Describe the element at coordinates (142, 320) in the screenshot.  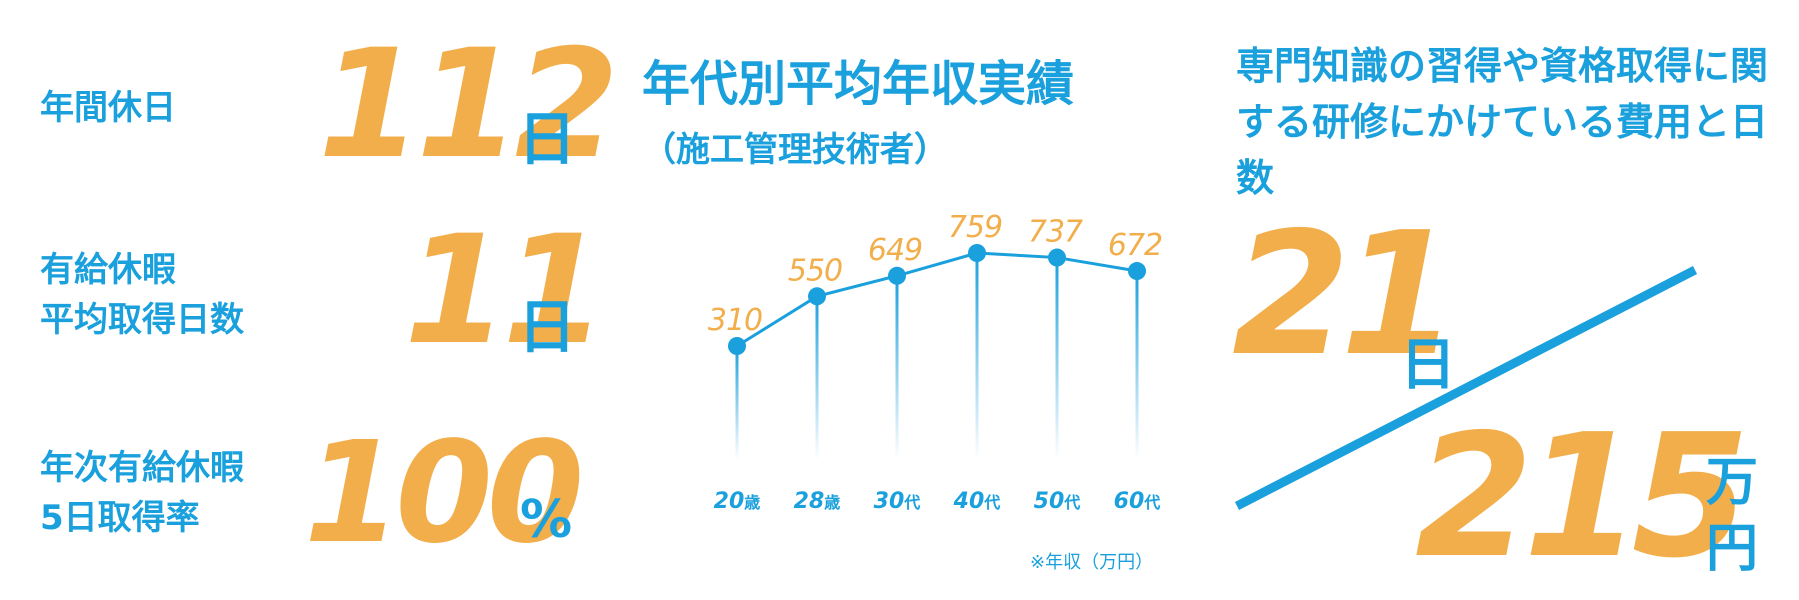
I see `stat-label-paid-leave-line2: 平均取得日数` at that location.